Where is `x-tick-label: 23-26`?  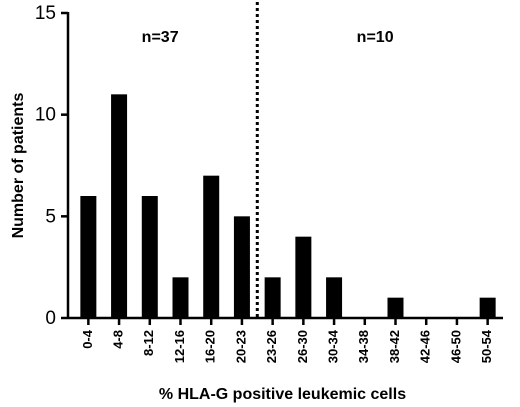
x-tick-label: 23-26 is located at coordinates (271, 346).